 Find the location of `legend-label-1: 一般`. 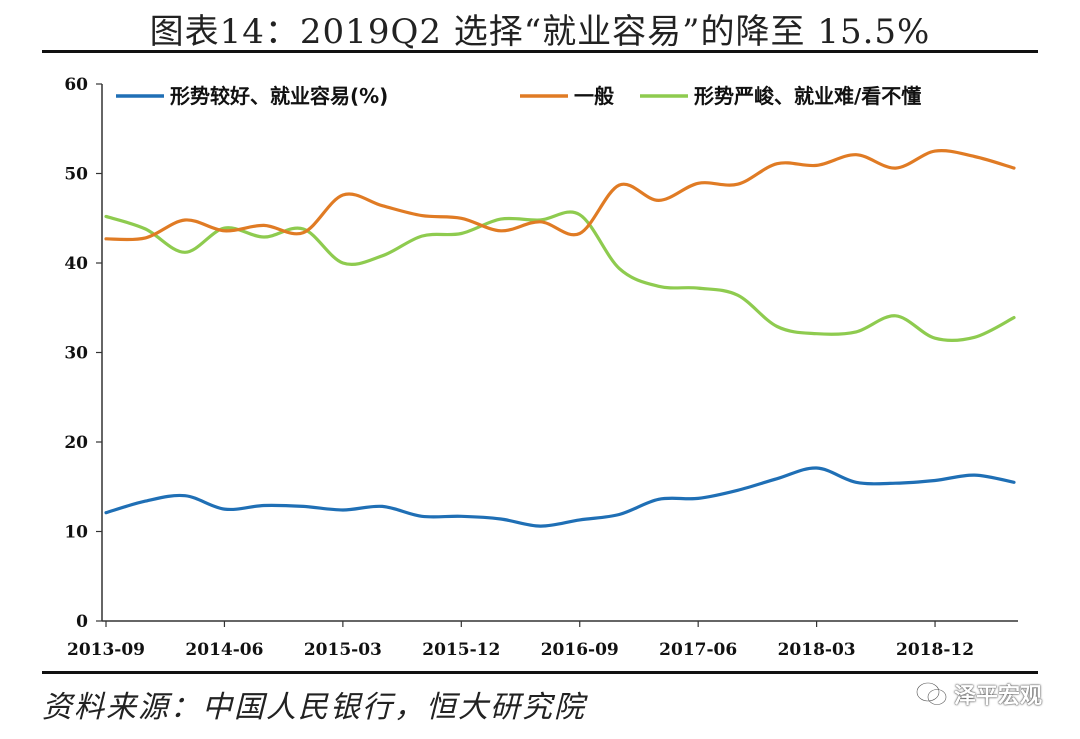

legend-label-1: 一般 is located at coordinates (594, 96).